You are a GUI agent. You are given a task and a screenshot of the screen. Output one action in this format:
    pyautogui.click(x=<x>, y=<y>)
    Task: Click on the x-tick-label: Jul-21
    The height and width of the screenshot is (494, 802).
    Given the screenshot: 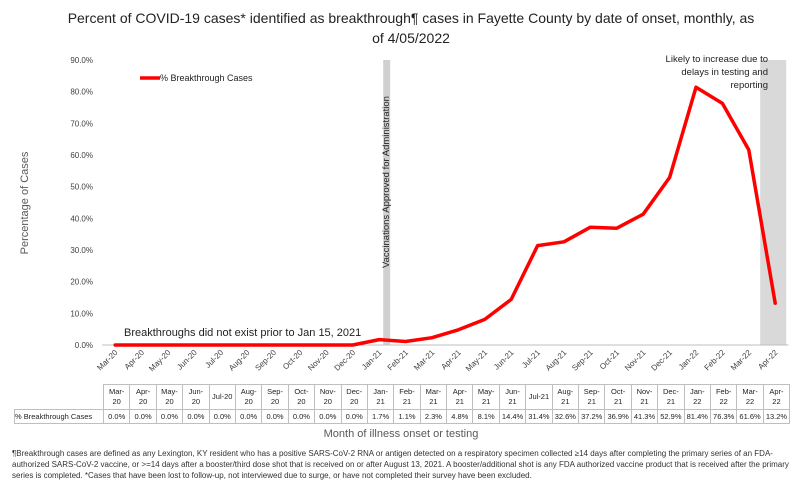 What is the action you would take?
    pyautogui.click(x=531, y=359)
    